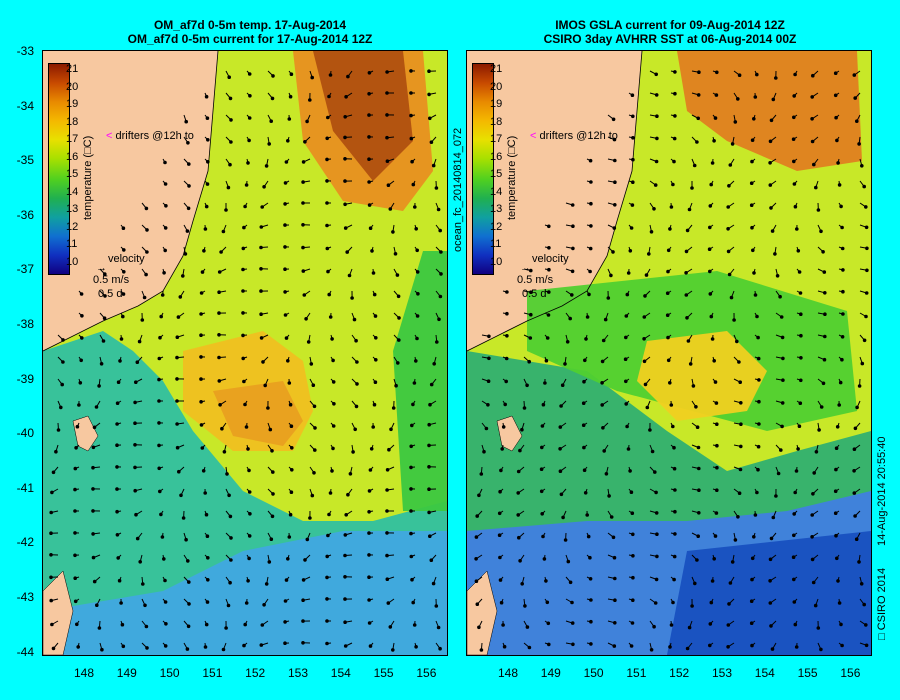 Image resolution: width=900 pixels, height=700 pixels. Describe the element at coordinates (670, 25) in the screenshot. I see `right-title-line1: IMOS GSLA current for 09-Aug-2014 12Z` at that location.